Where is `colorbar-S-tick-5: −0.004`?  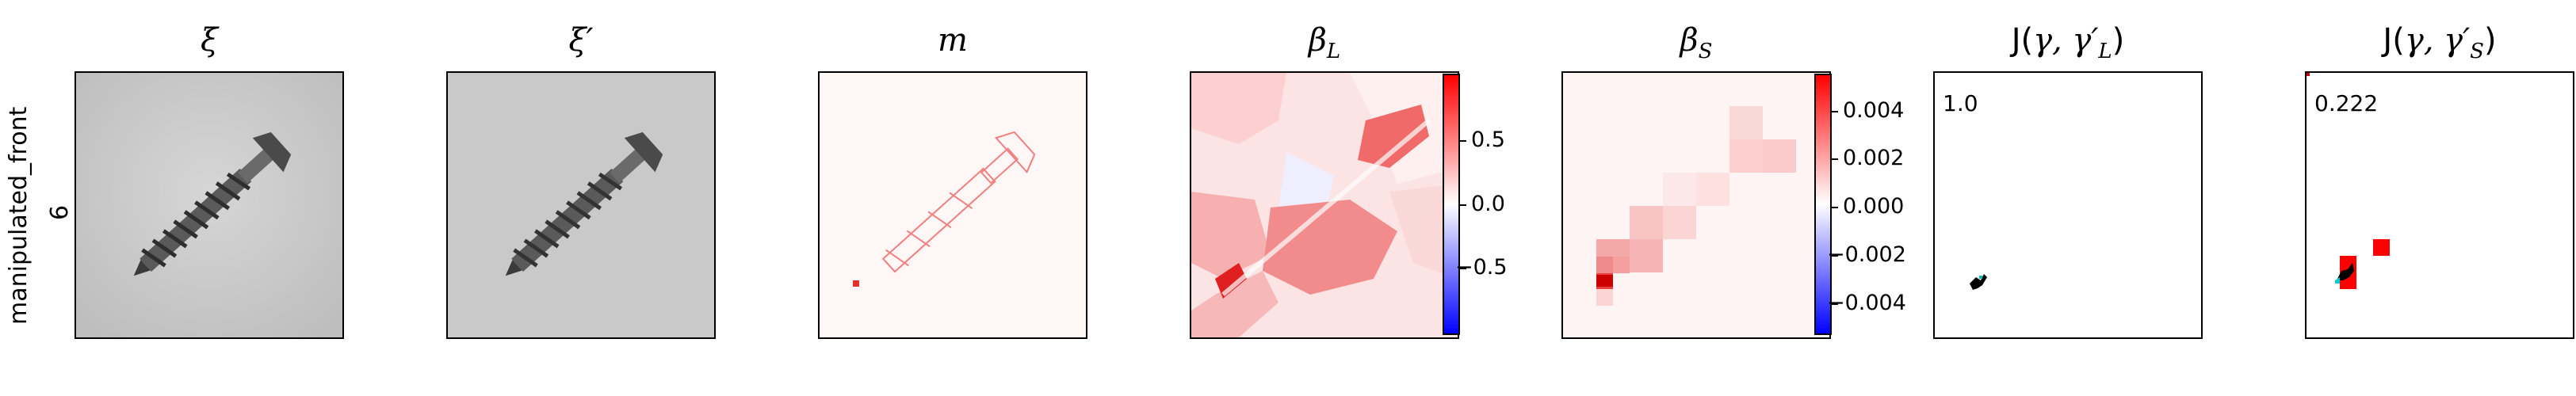 colorbar-S-tick-5: −0.004 is located at coordinates (1866, 303).